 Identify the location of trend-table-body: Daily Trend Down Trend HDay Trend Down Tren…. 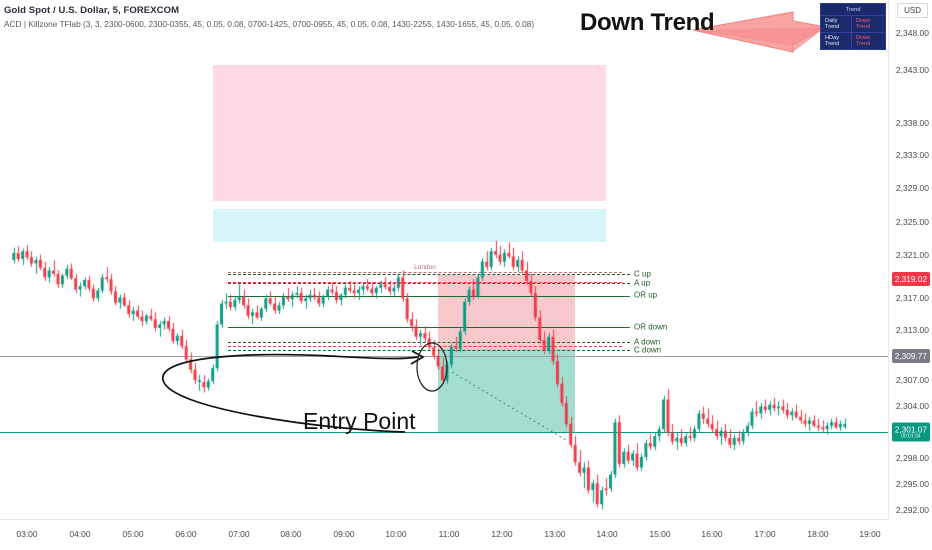
(853, 32).